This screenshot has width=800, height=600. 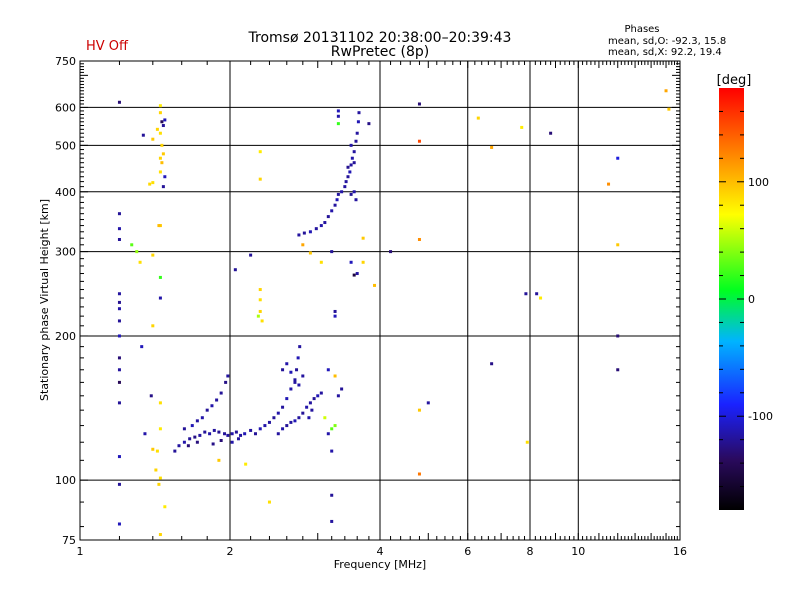 I want to click on y-tick-label: 400, so click(x=65, y=192).